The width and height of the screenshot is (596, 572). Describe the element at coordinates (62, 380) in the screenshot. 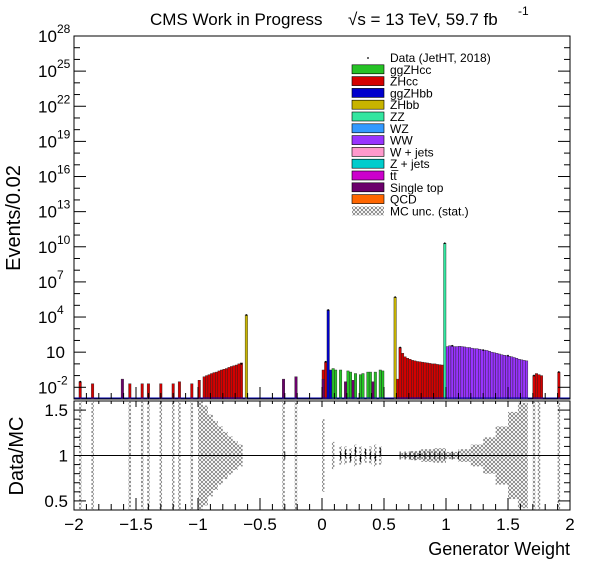

I see `top-y-tick-exponent: -2` at that location.